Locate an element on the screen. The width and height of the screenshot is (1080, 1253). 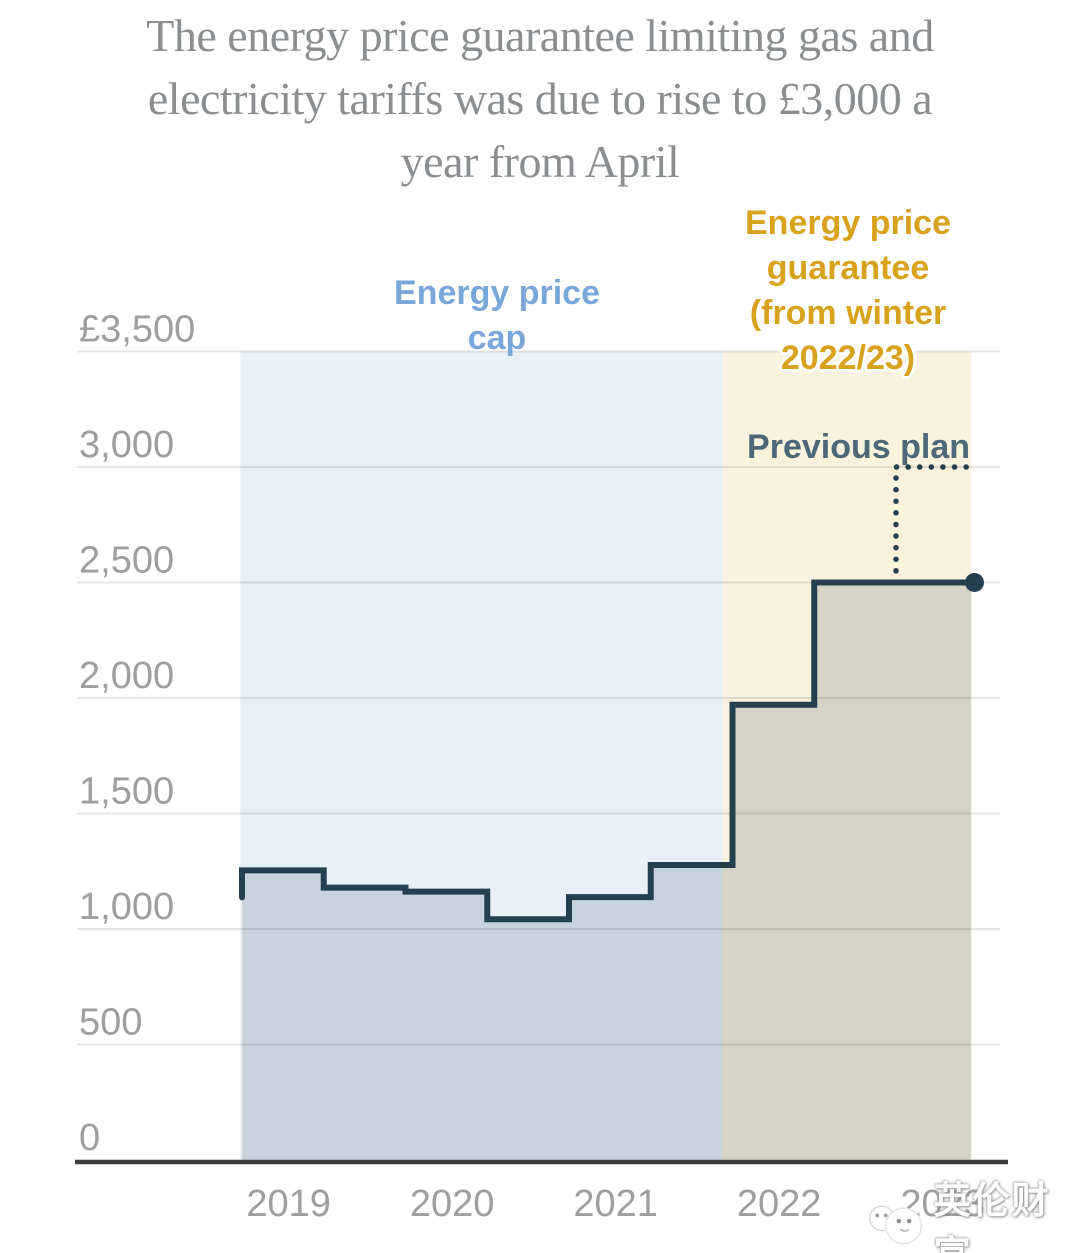
watermark: 英伦财富 is located at coordinates (973, 1211).